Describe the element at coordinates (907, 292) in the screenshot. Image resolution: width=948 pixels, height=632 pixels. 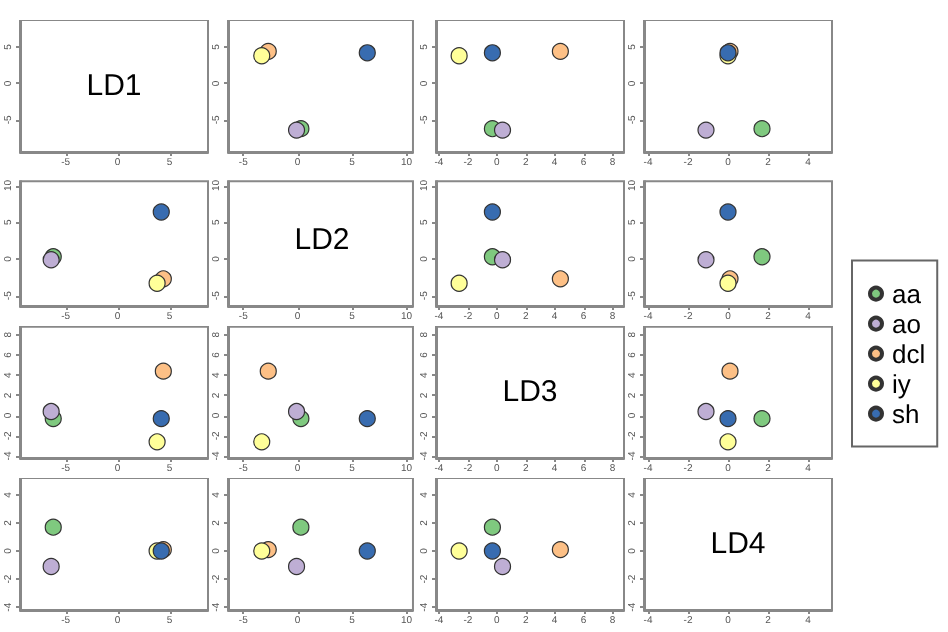
I see `legend-label: aa` at that location.